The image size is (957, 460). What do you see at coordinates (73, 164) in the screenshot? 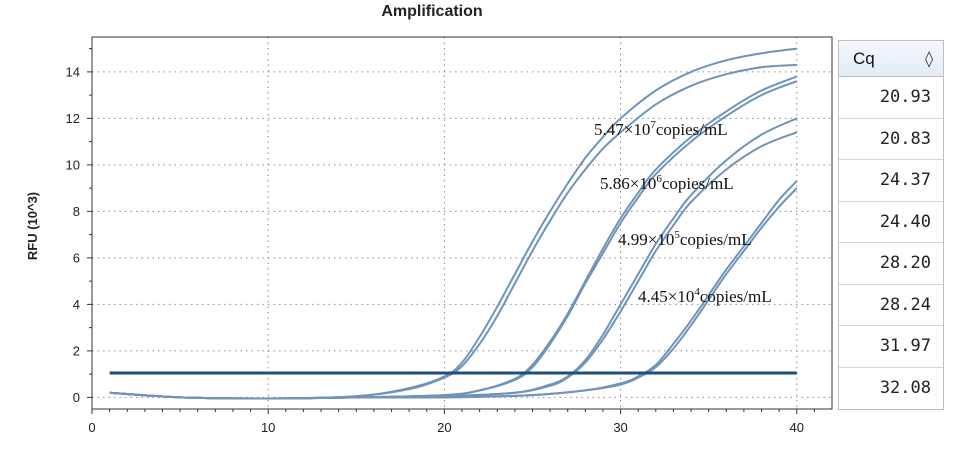
I see `y-tick-label: 10` at bounding box center [73, 164].